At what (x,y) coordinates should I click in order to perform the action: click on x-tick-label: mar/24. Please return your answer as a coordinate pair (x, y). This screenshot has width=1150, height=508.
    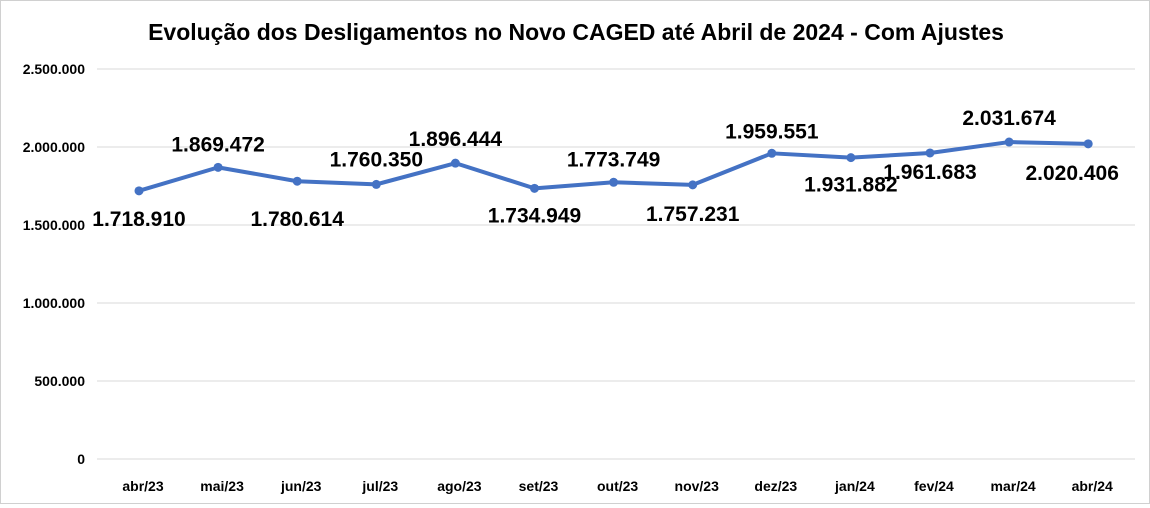
    Looking at the image, I should click on (1013, 486).